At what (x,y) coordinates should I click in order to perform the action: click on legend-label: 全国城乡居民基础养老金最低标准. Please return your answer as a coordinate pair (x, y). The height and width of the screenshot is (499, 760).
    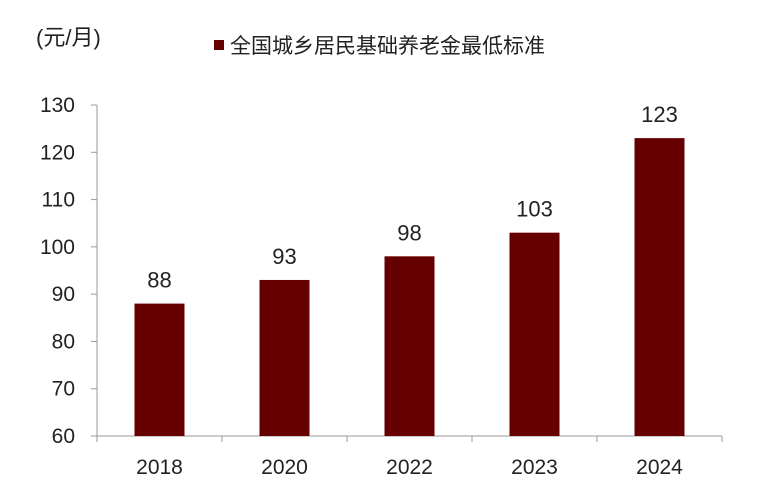
    Looking at the image, I should click on (387, 46).